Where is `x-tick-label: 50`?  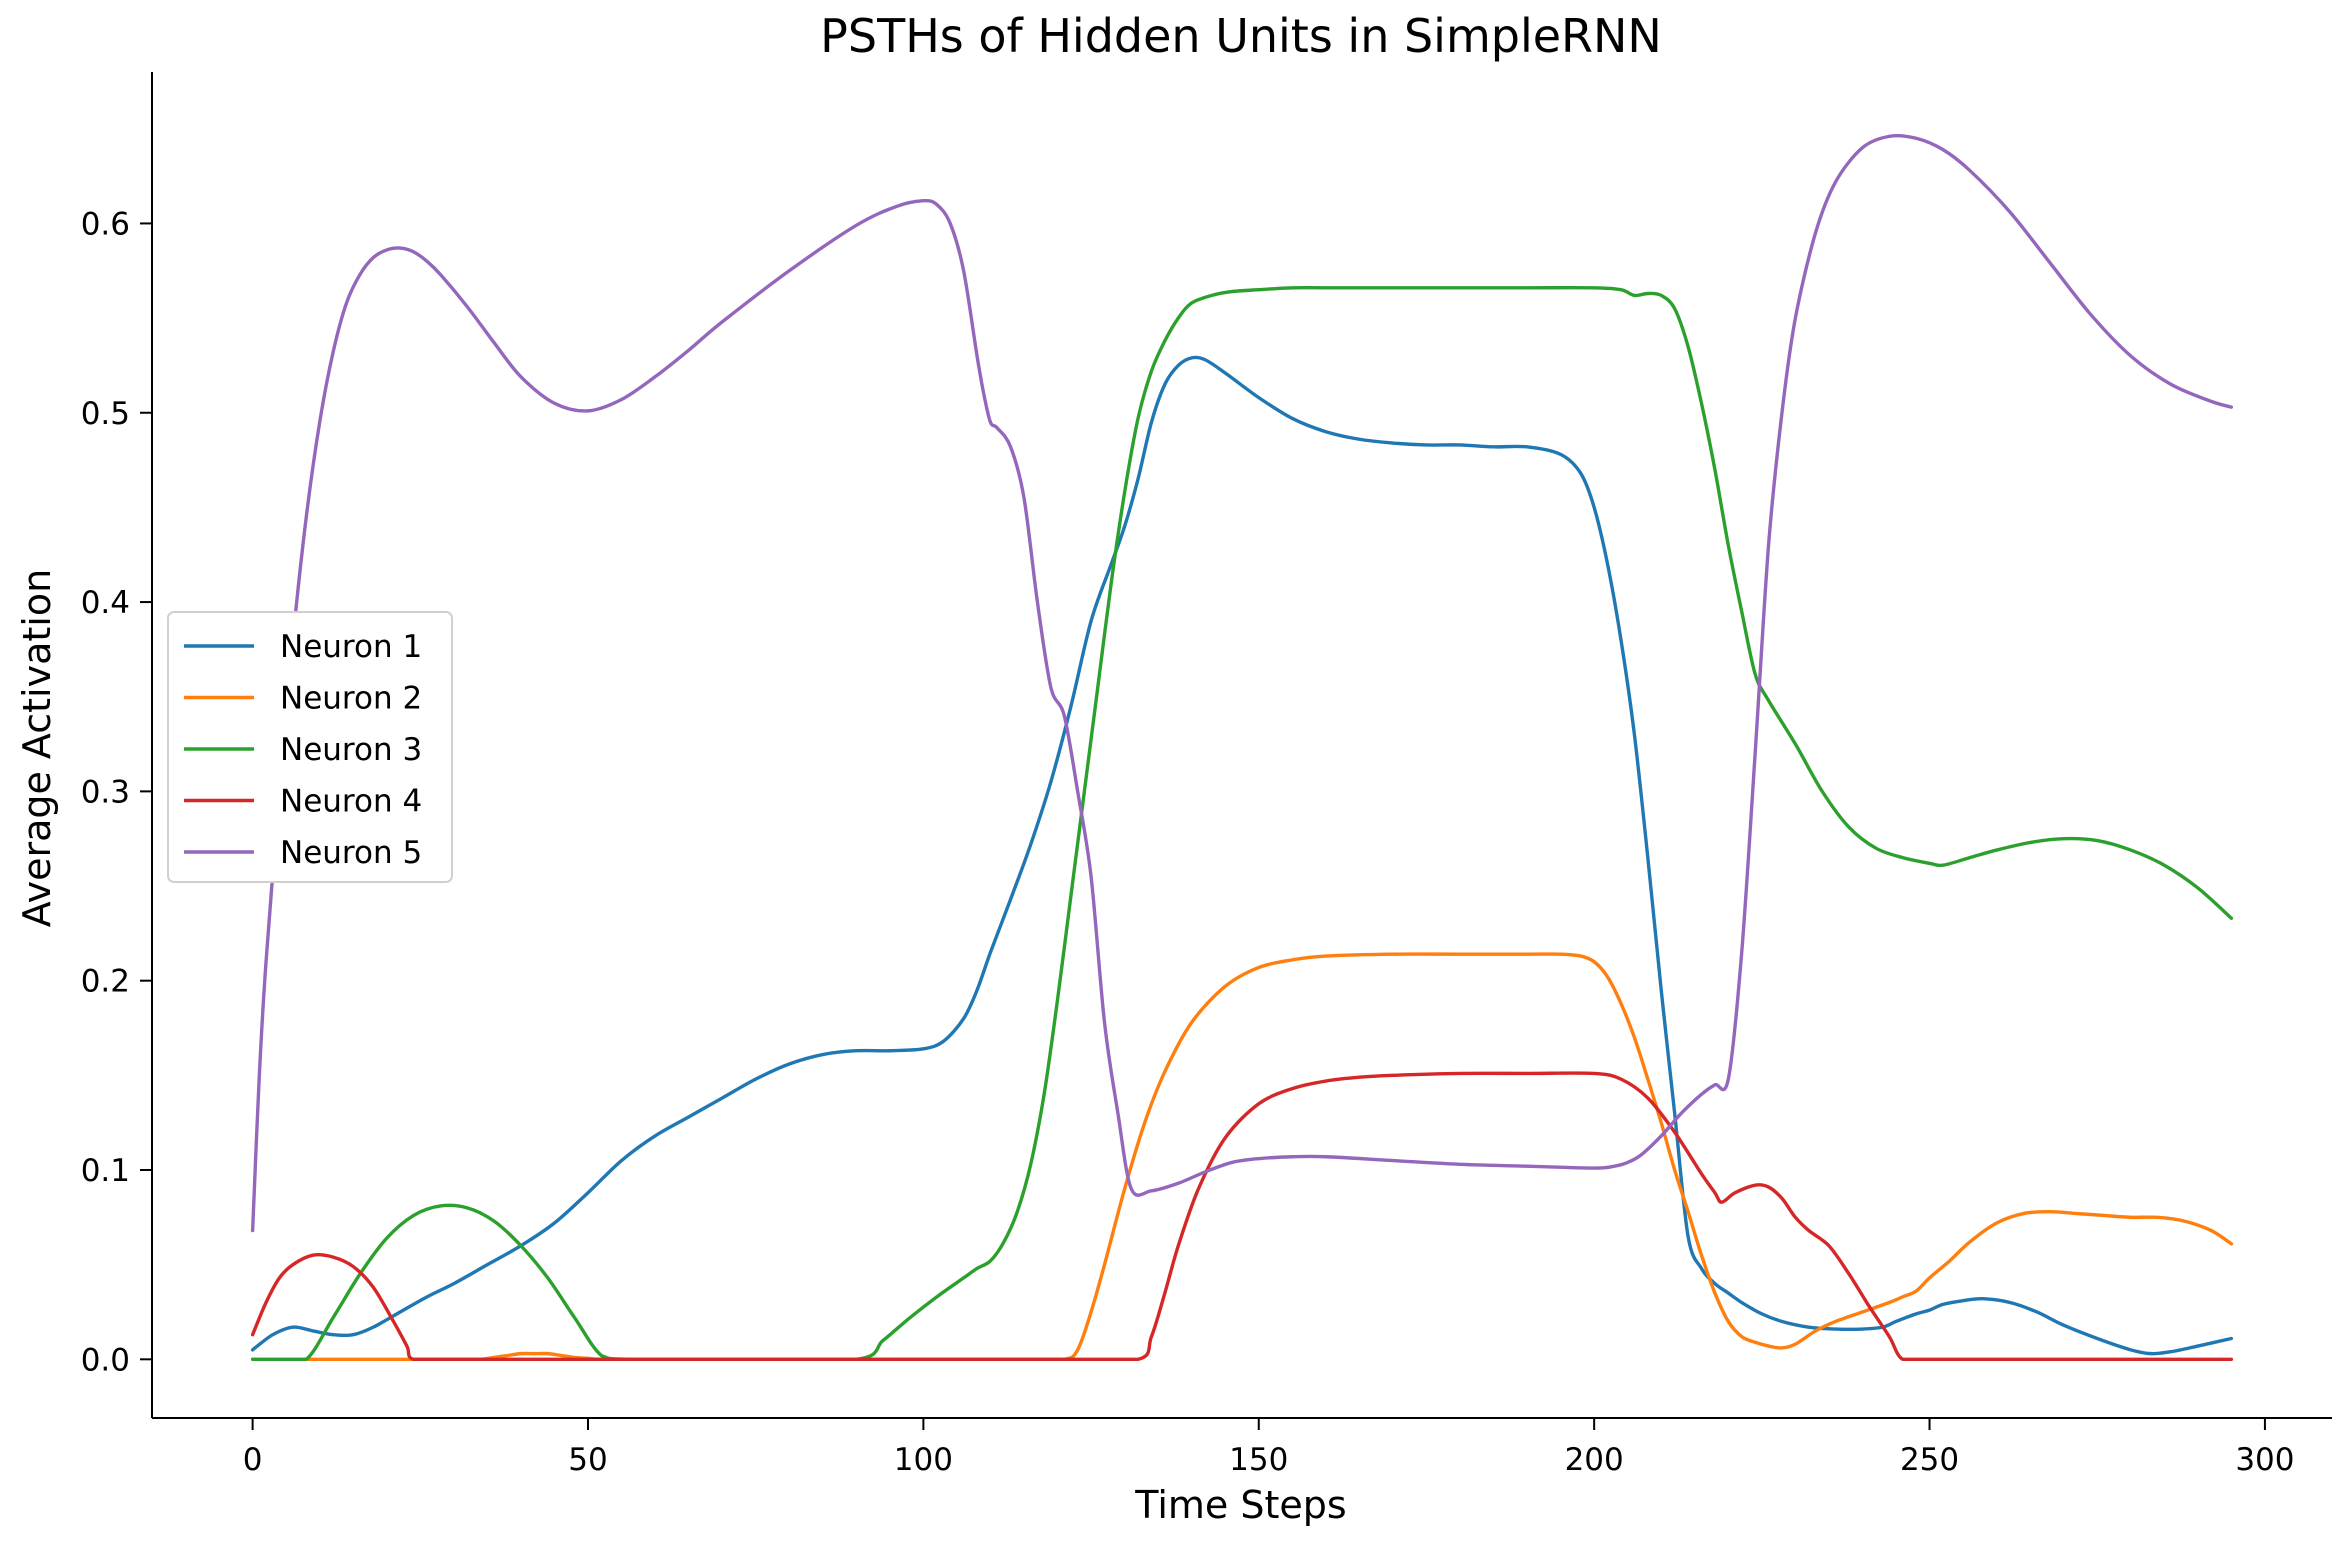
x-tick-label: 50 is located at coordinates (587, 1460).